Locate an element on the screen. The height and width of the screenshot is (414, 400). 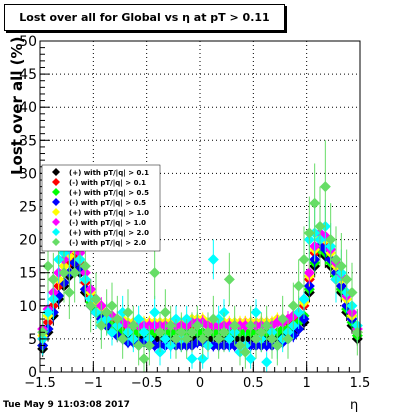
y-tick-label: 0 is located at coordinates (32, 373).